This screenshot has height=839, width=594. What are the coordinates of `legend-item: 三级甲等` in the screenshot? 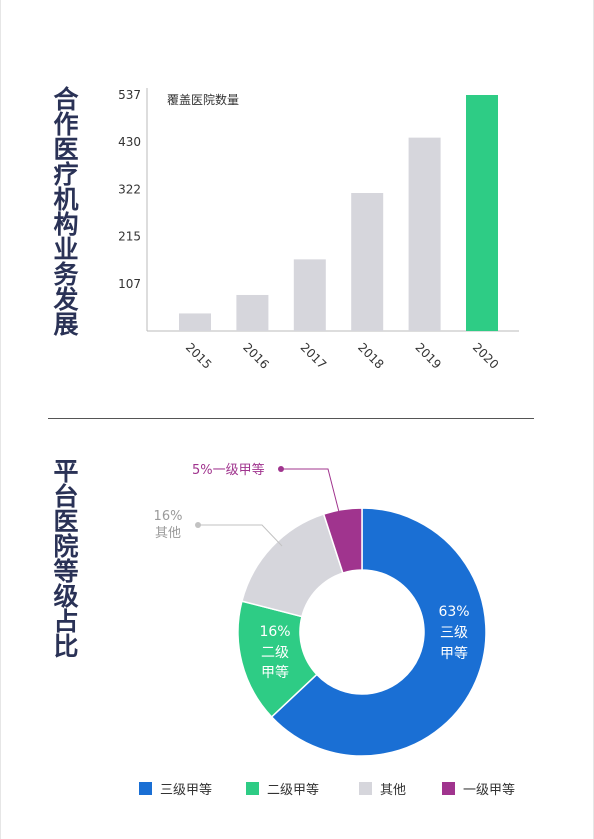 It's located at (175, 788).